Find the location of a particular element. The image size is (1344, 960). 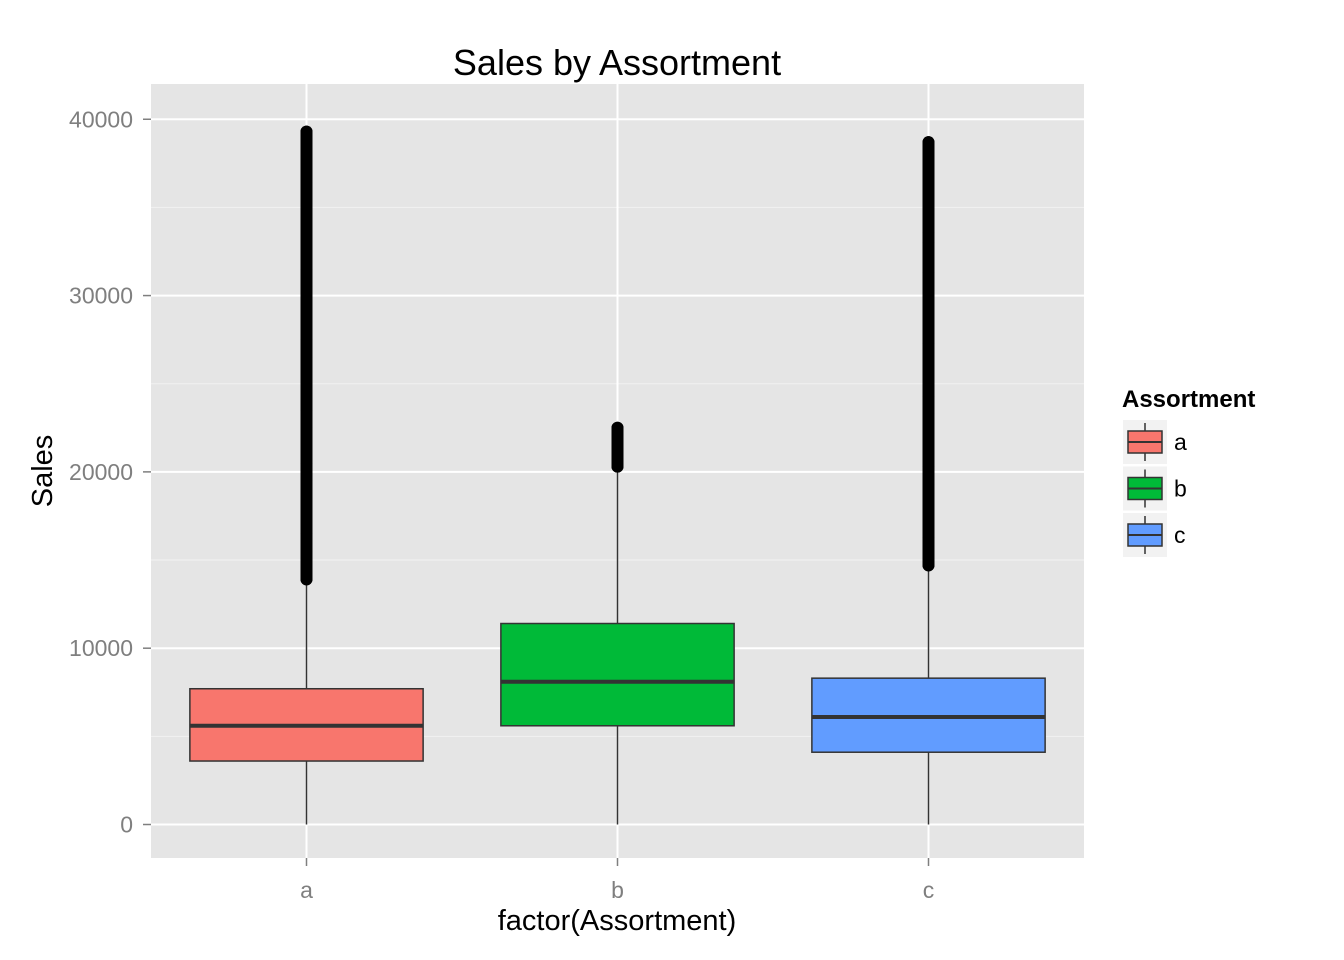

y-tick-label: 10000 is located at coordinates (101, 648).